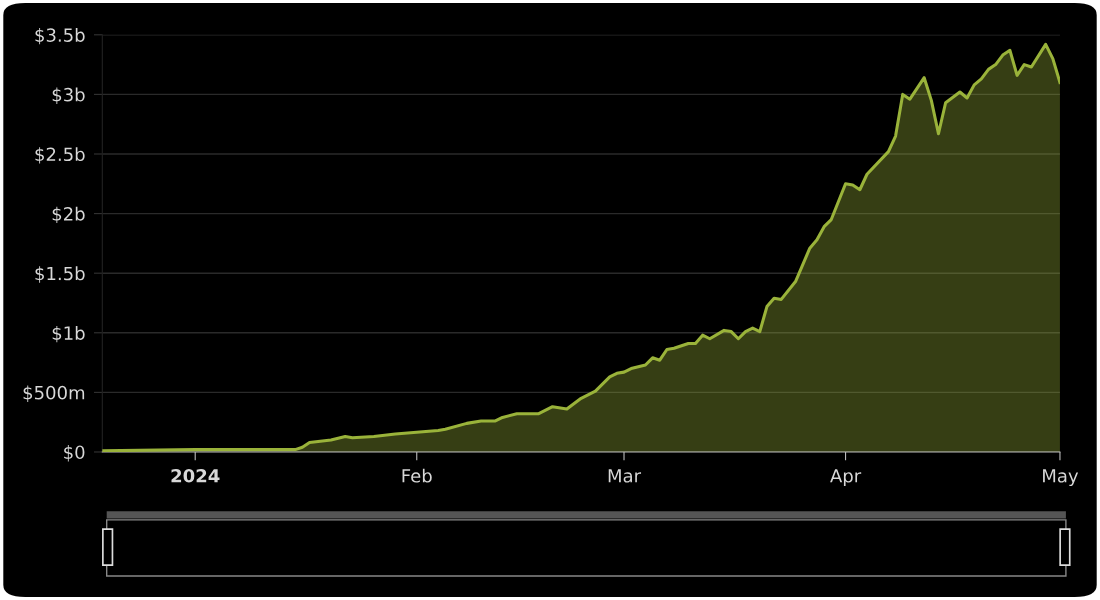 The width and height of the screenshot is (1100, 600). I want to click on x-tick-label: Apr, so click(846, 478).